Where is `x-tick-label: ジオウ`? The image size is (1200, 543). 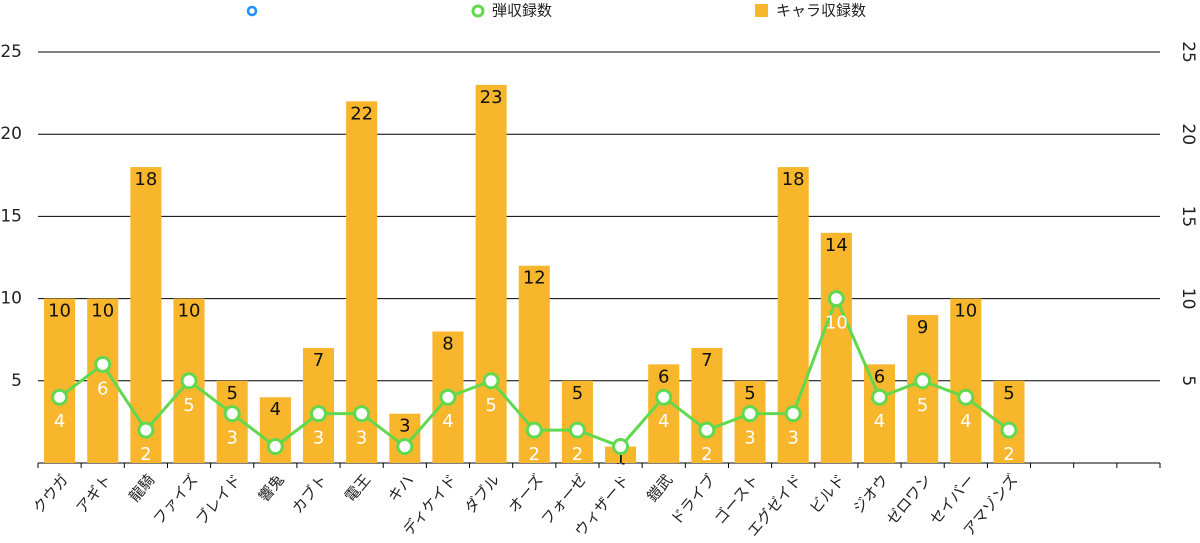
x-tick-label: ジオウ is located at coordinates (870, 494).